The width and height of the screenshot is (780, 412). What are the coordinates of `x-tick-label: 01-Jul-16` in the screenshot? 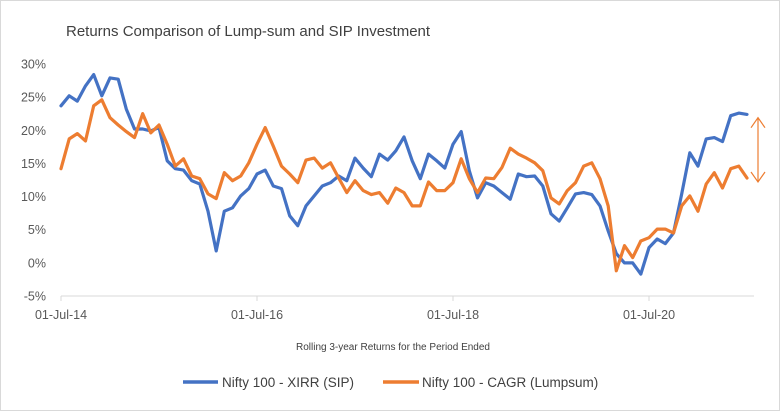 It's located at (257, 315).